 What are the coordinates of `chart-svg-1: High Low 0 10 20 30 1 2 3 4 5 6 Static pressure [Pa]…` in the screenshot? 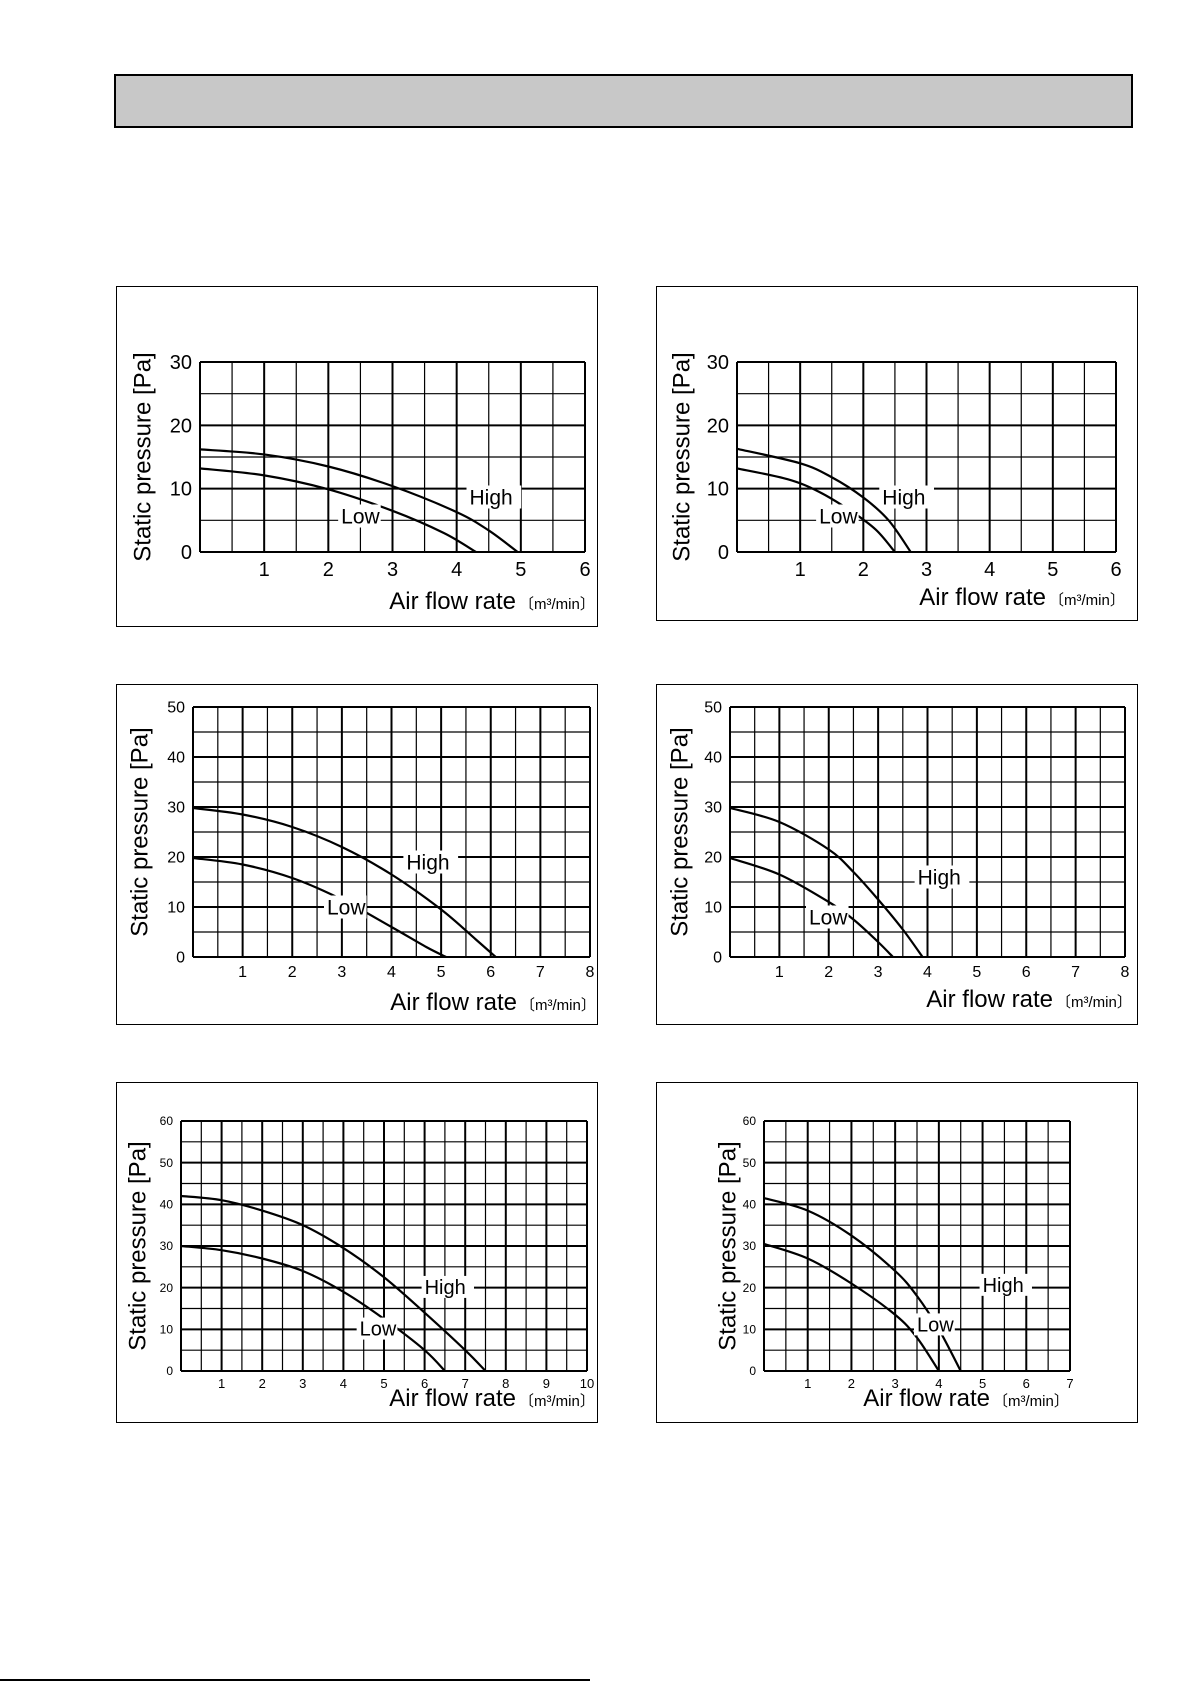 It's located at (362, 483).